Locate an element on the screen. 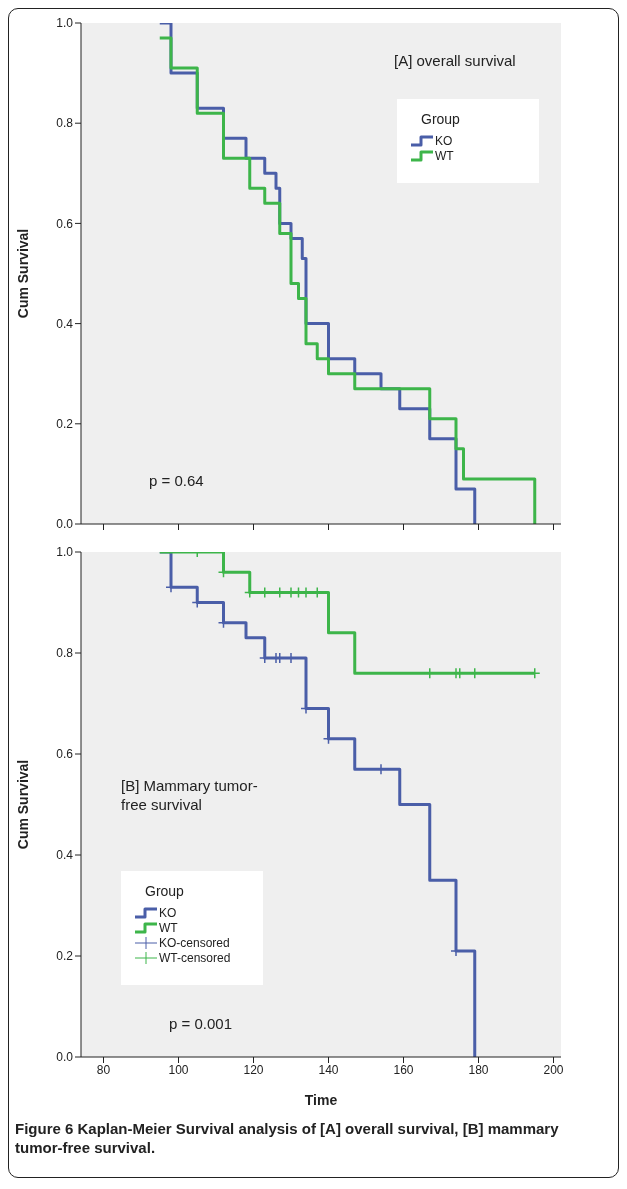 The image size is (627, 1189). annotation: [A] overall survival is located at coordinates (455, 60).